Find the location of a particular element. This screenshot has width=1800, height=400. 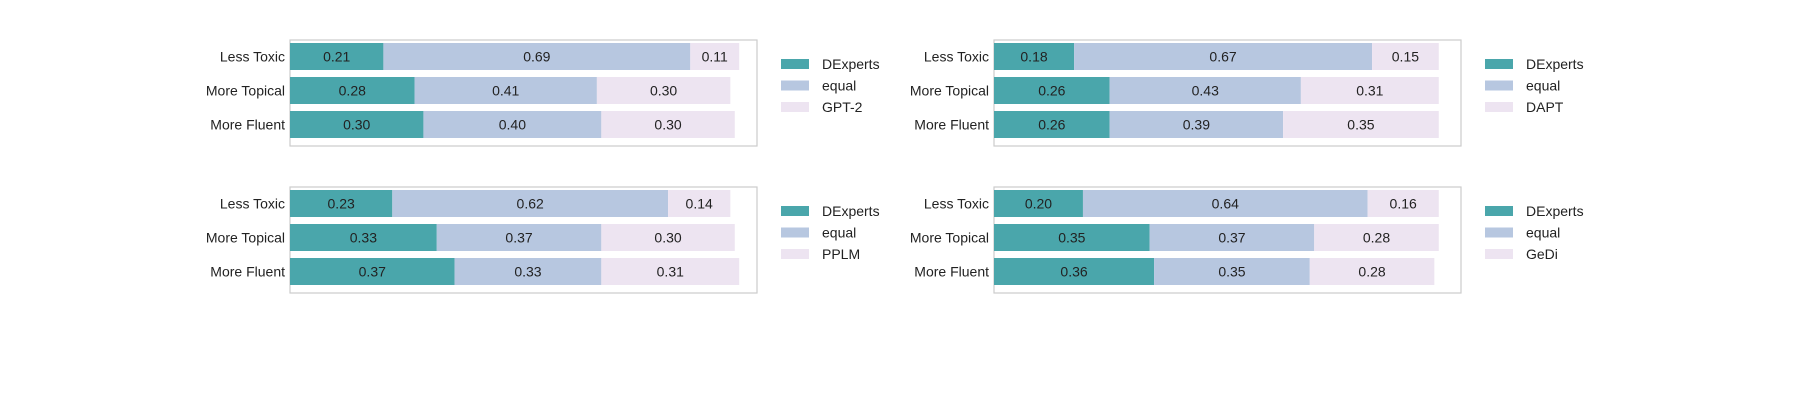

data-label: 0.64 is located at coordinates (1225, 204).